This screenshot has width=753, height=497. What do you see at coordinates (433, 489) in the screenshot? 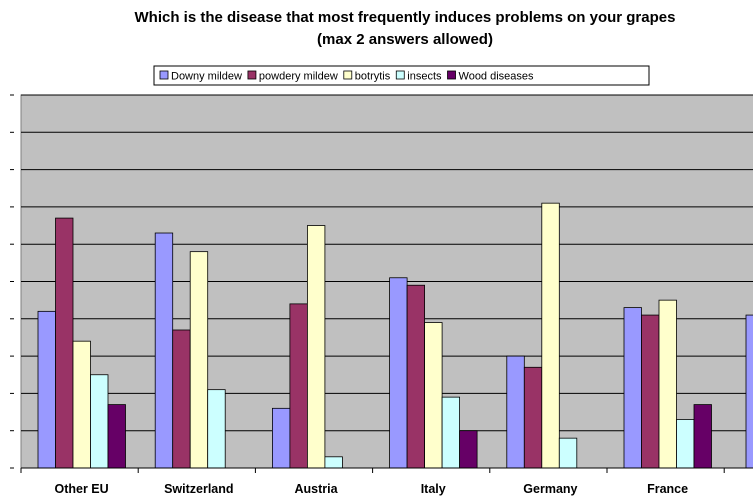
I see `category-label: Italy` at bounding box center [433, 489].